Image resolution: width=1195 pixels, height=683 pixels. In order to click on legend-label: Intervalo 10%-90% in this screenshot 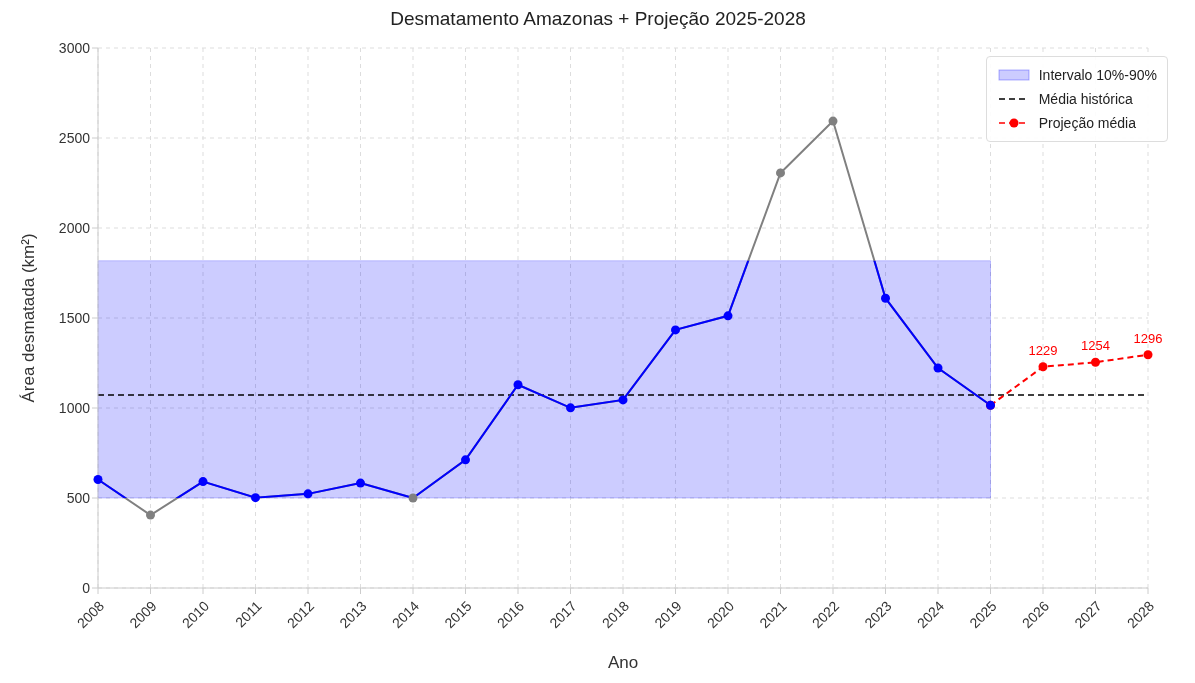, I will do `click(1097, 75)`.